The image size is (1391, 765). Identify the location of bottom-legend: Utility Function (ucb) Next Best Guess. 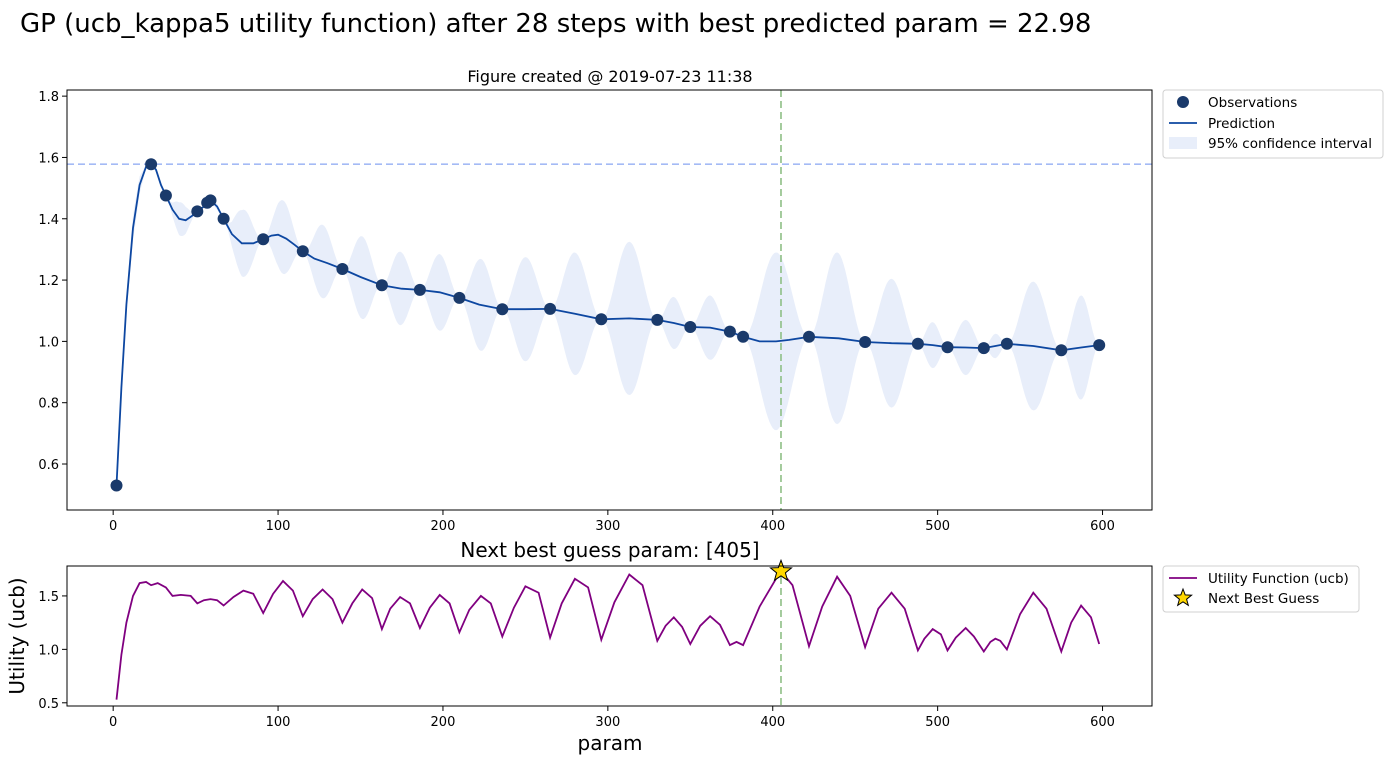
(1261, 589).